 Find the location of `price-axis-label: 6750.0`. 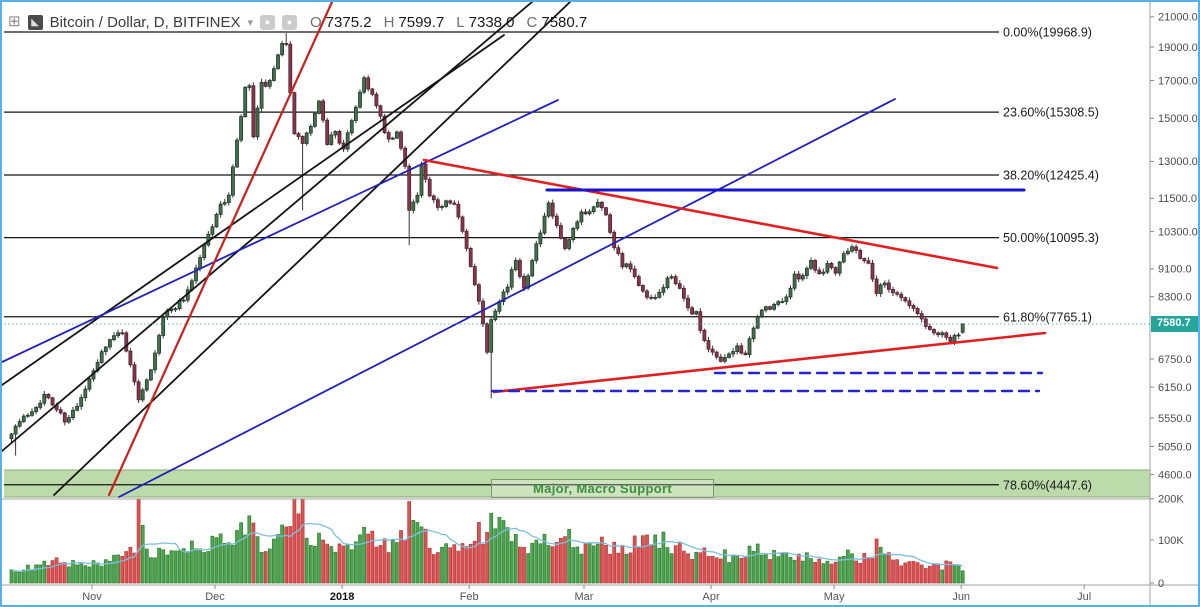

price-axis-label: 6750.0 is located at coordinates (1175, 360).